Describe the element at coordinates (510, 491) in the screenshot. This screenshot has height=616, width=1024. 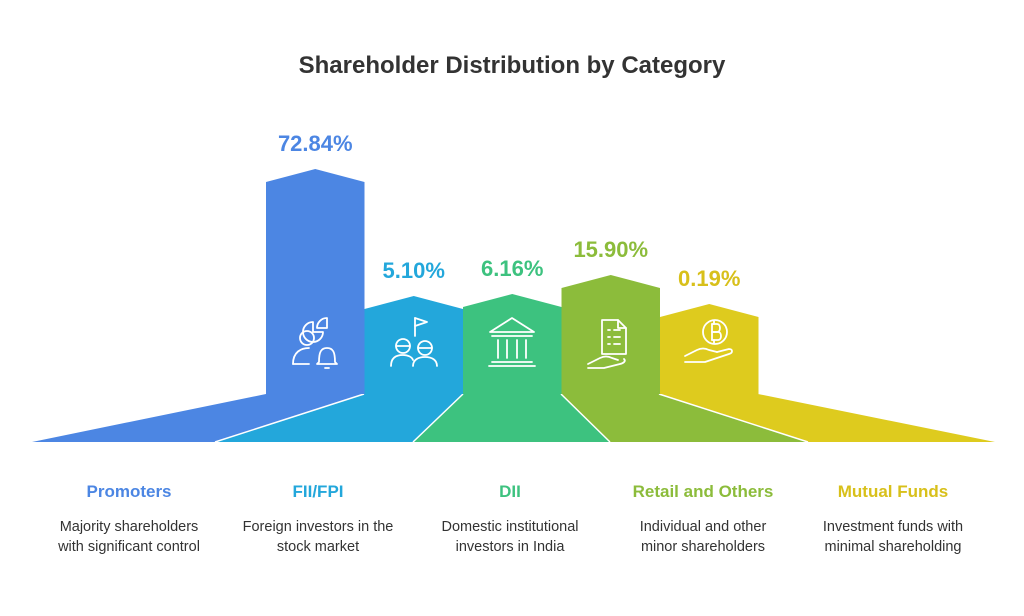
I see `category-label-dii: DII` at that location.